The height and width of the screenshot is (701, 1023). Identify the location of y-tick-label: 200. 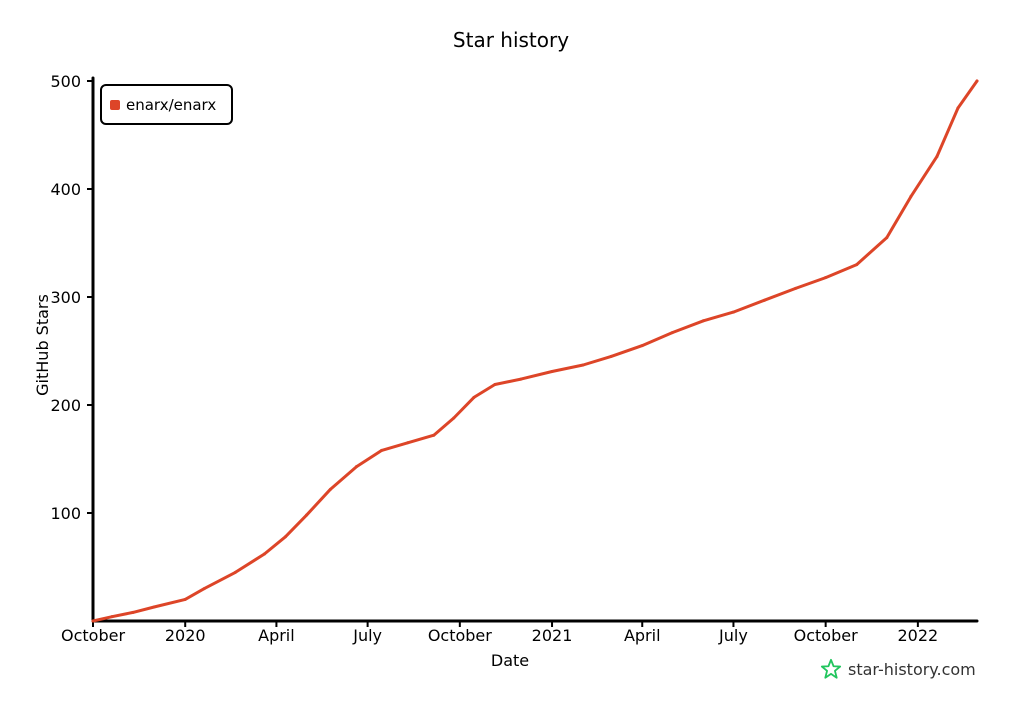
(65, 405).